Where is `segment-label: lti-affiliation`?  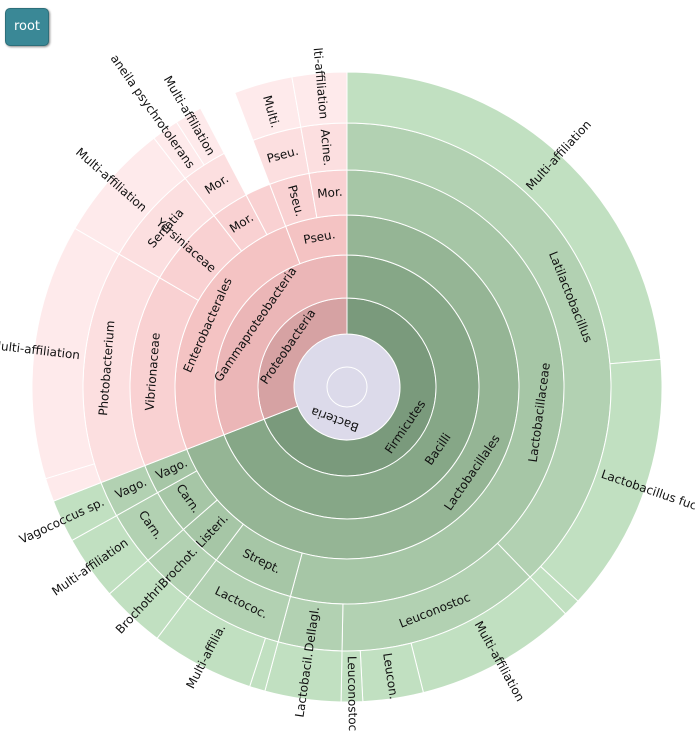
segment-label: lti-affiliation is located at coordinates (321, 83).